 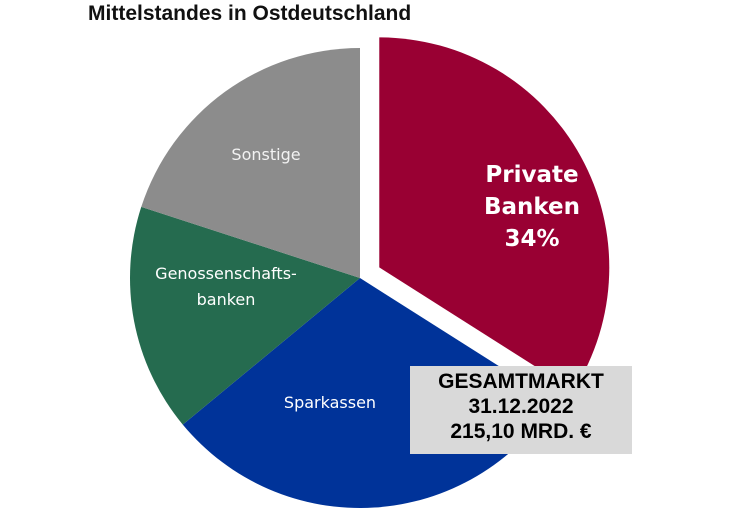 I want to click on total-market-value: 215,10 MRD. €, so click(x=521, y=431).